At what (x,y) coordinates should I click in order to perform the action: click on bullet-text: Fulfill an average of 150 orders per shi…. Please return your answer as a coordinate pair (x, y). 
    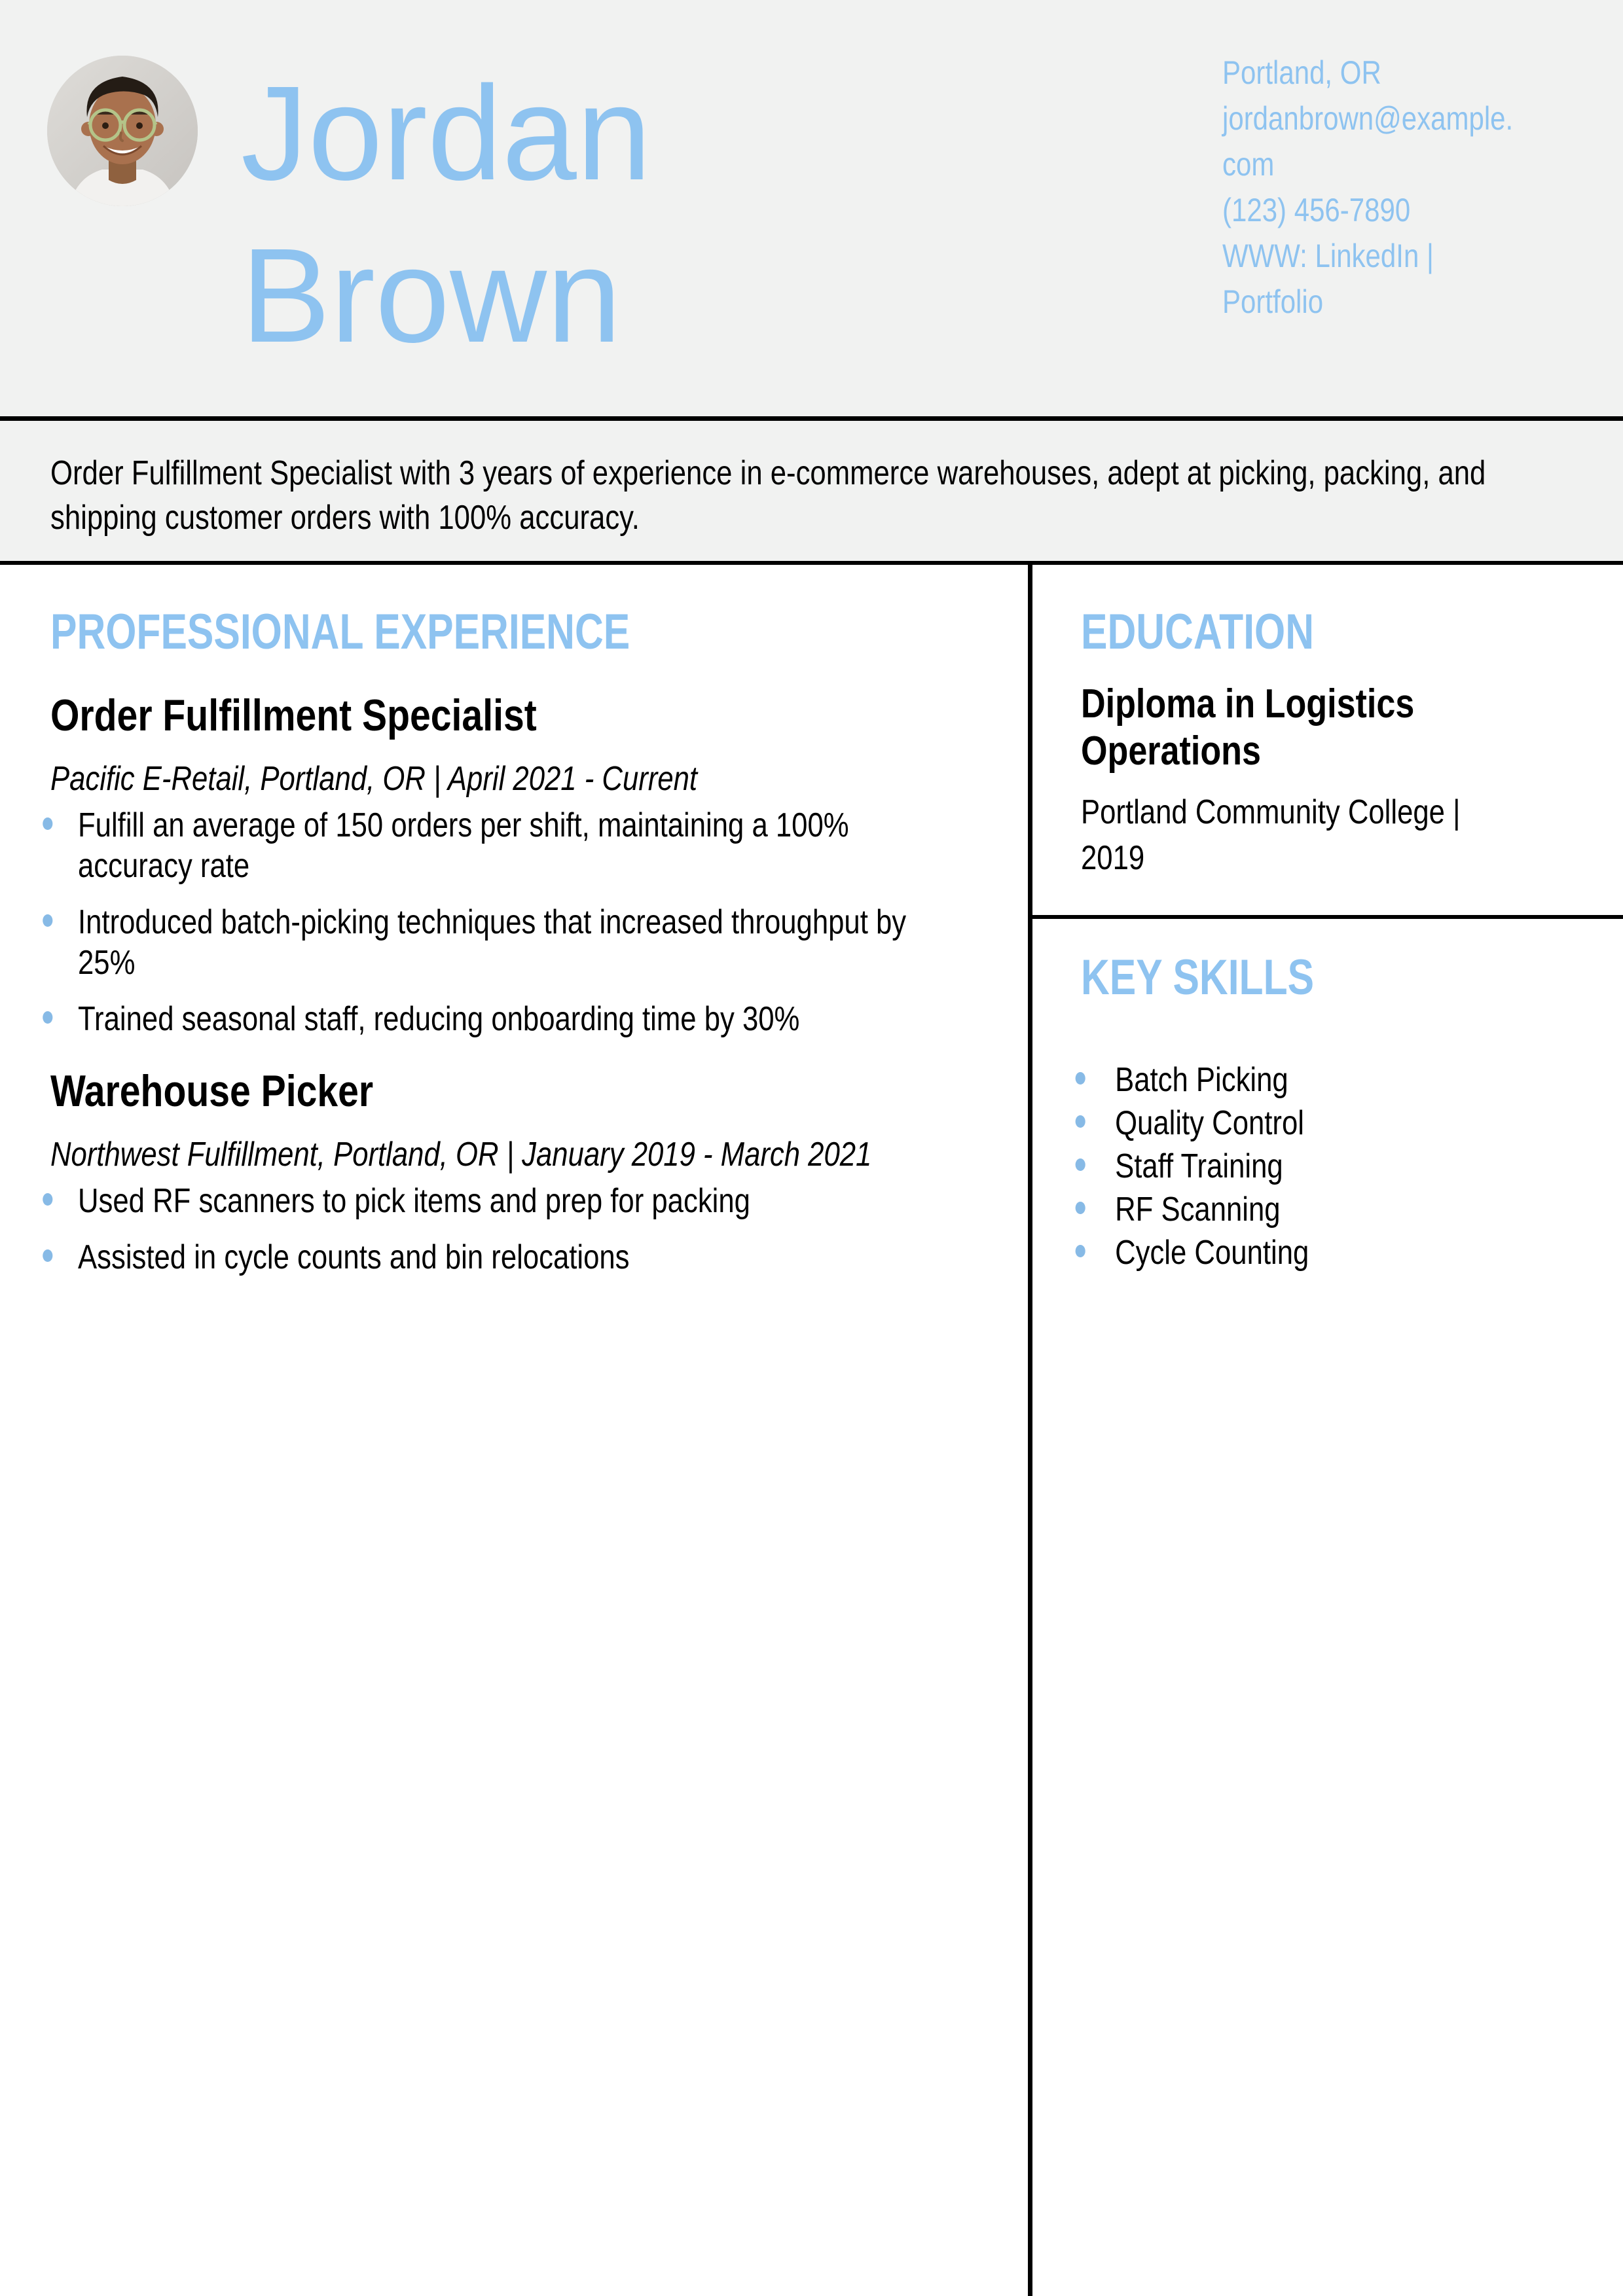
    Looking at the image, I should click on (463, 845).